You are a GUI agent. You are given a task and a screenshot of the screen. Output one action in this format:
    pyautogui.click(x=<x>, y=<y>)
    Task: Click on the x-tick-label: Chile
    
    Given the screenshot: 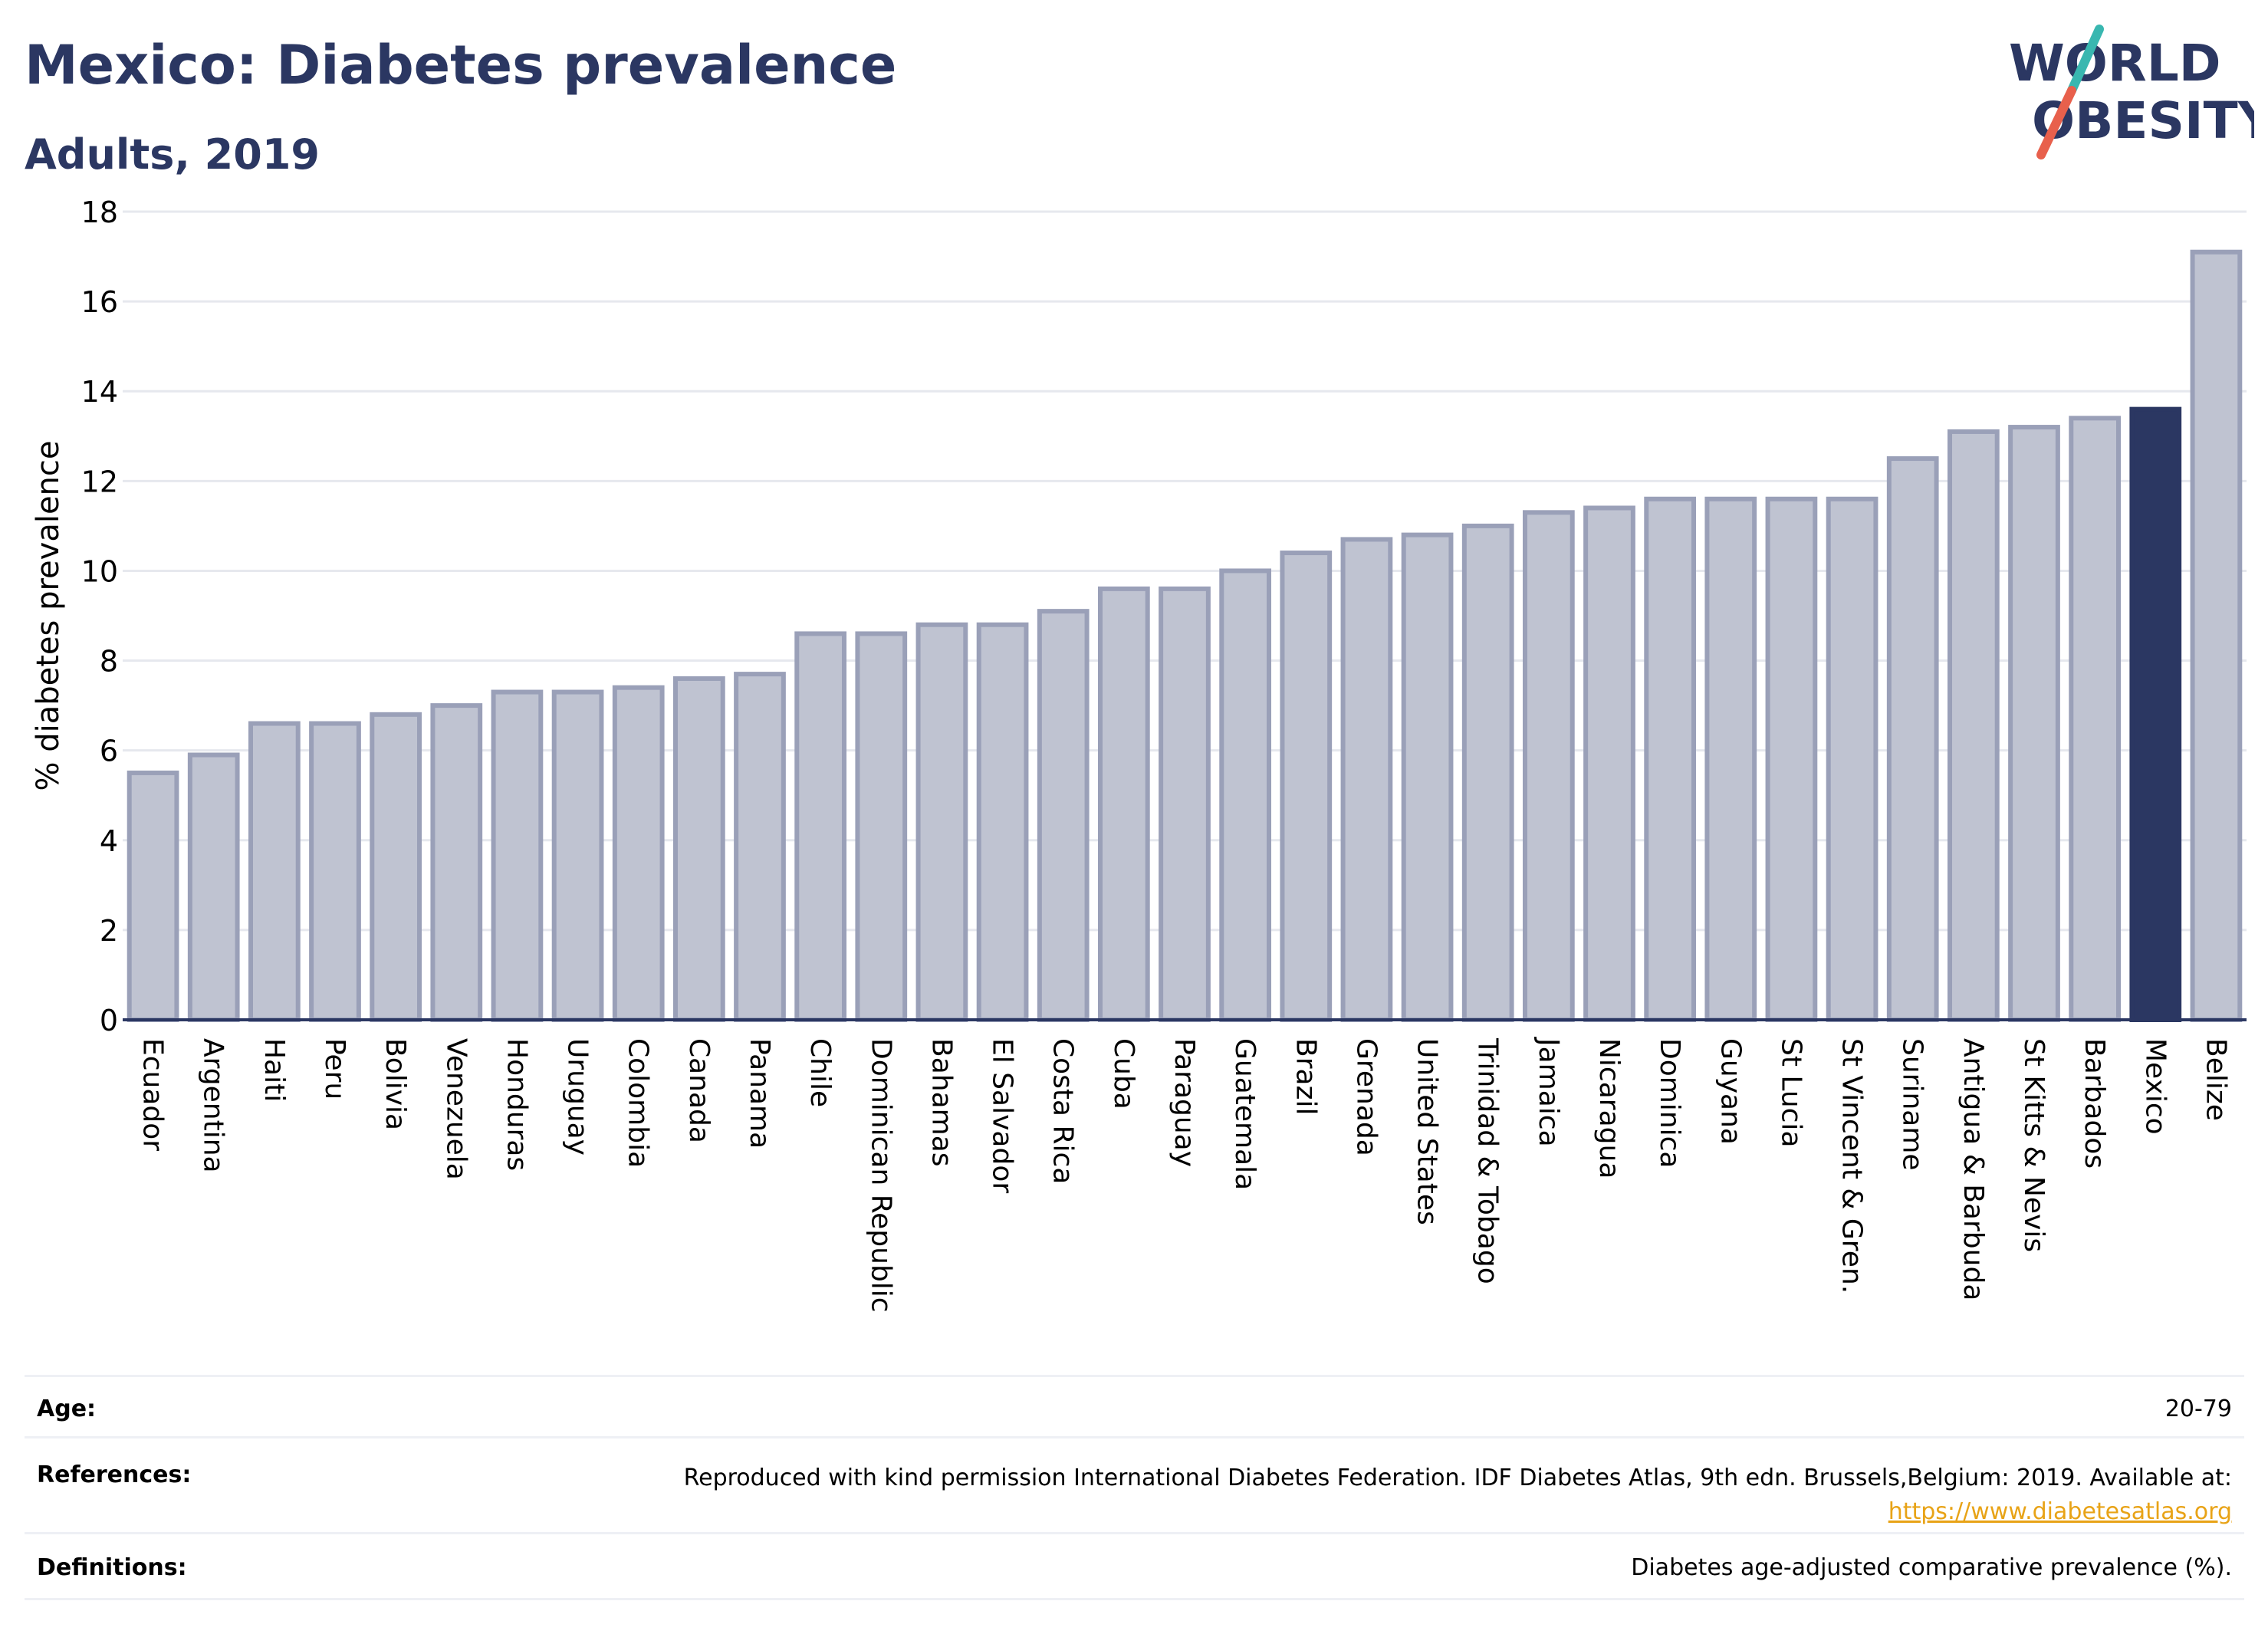 What is the action you would take?
    pyautogui.click(x=820, y=1072)
    